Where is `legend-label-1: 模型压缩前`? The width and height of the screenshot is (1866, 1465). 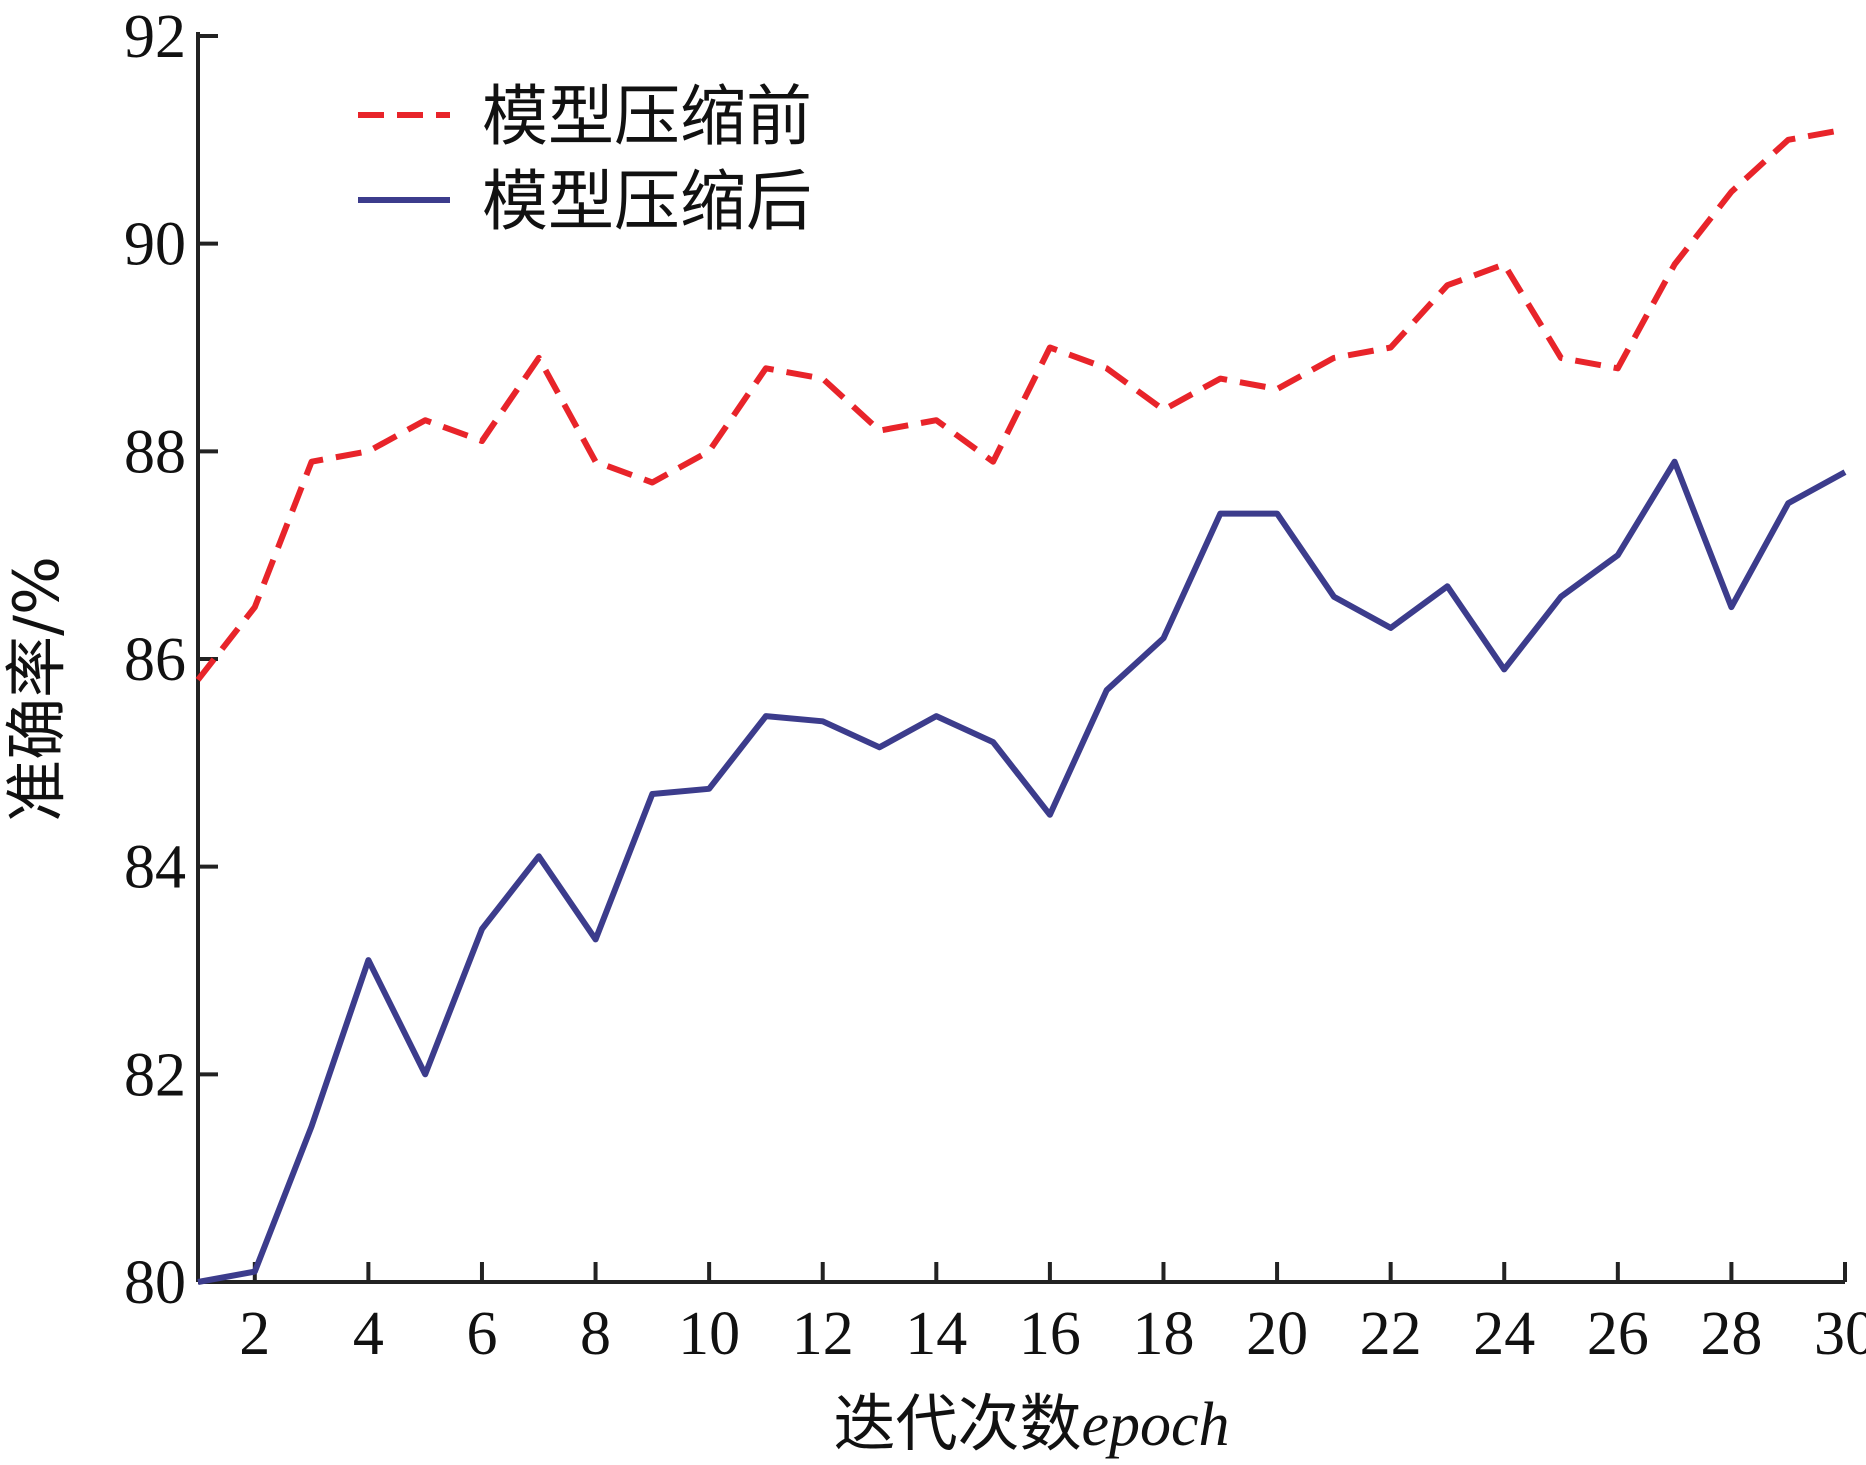 legend-label-1: 模型压缩前 is located at coordinates (647, 116).